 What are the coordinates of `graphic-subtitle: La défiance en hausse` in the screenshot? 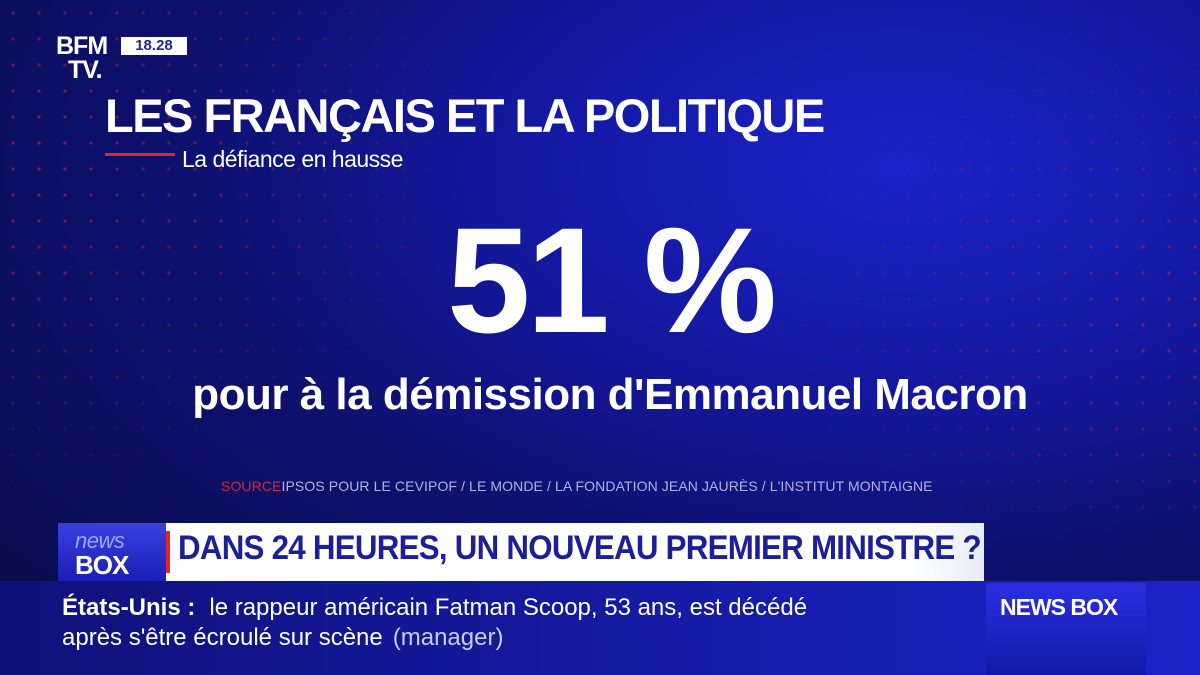 It's located at (292, 159).